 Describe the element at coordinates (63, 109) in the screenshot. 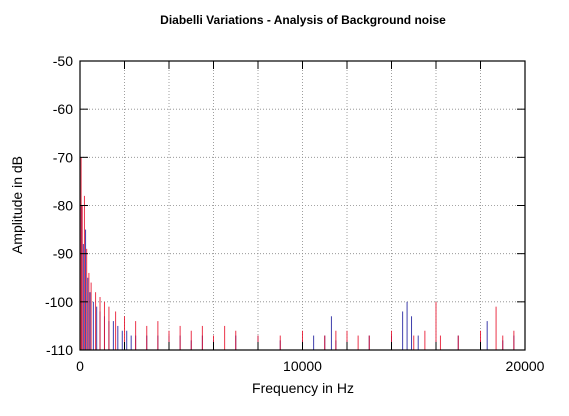

I see `y-tick-label: -60` at that location.